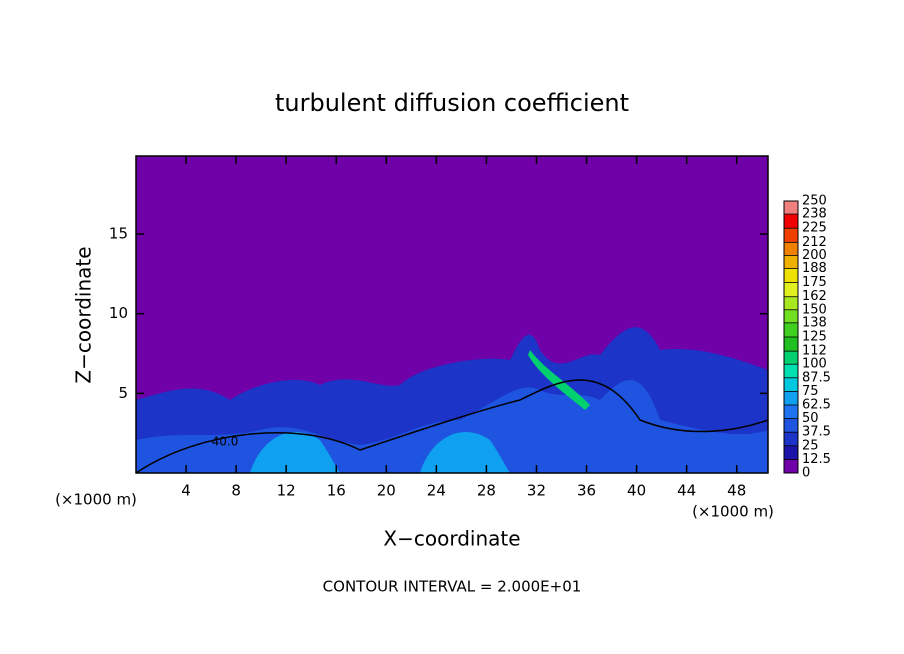  Describe the element at coordinates (814, 282) in the screenshot. I see `colorbar-label: 175` at that location.